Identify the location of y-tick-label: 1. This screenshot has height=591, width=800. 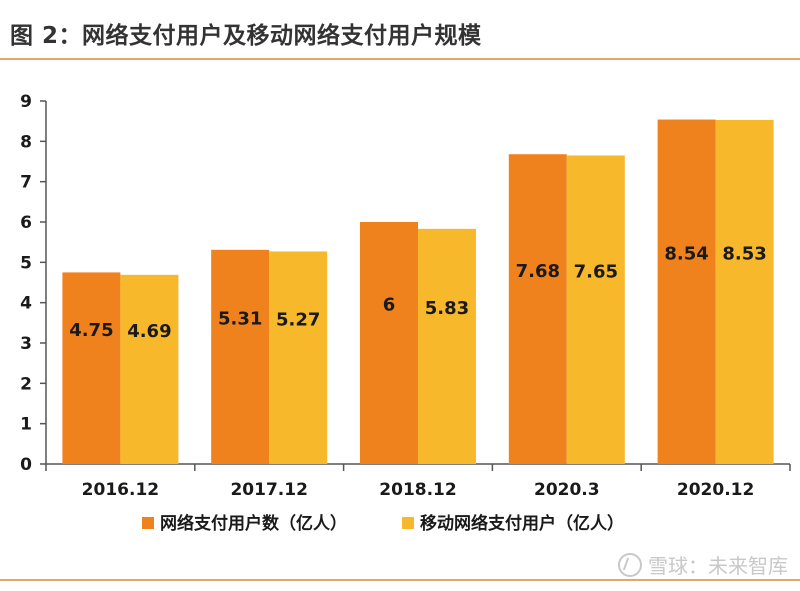
(26, 425).